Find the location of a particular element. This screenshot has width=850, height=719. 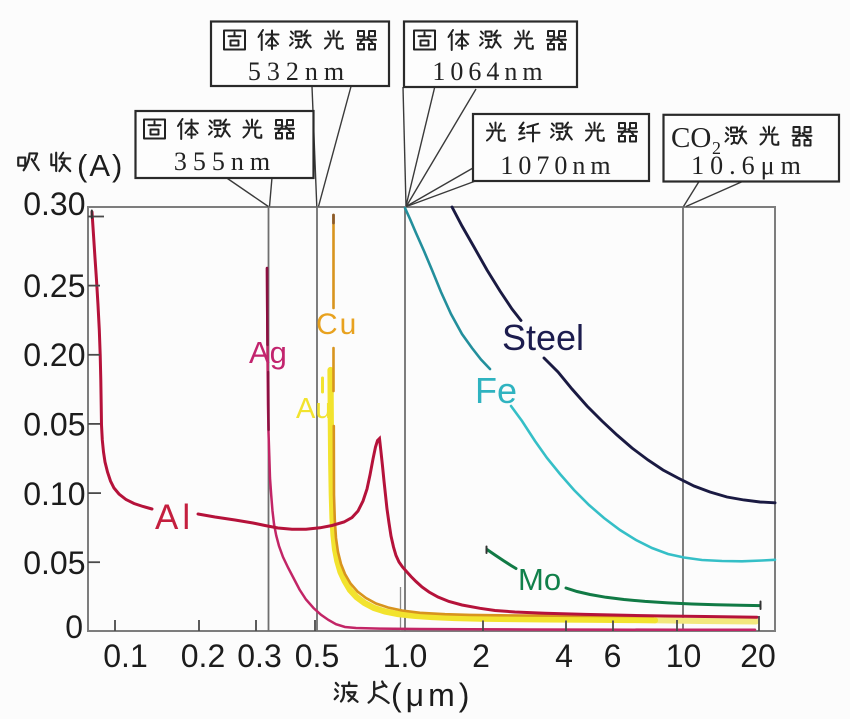

svg-text: 0.3 is located at coordinates (259, 656).